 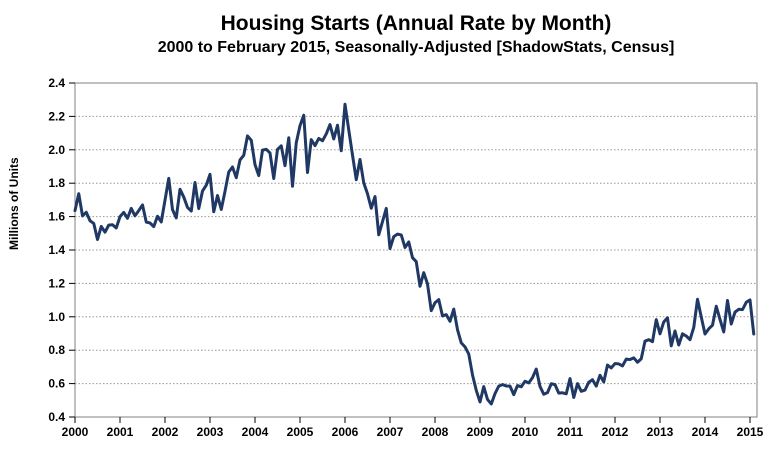 What do you see at coordinates (705, 432) in the screenshot?
I see `x-tick-label: 2014` at bounding box center [705, 432].